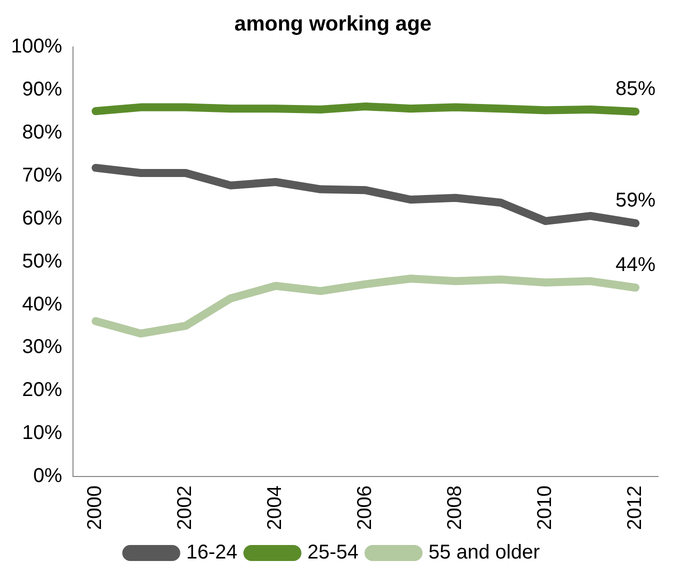 The image size is (689, 583). I want to click on chart-title: among working age, so click(333, 24).